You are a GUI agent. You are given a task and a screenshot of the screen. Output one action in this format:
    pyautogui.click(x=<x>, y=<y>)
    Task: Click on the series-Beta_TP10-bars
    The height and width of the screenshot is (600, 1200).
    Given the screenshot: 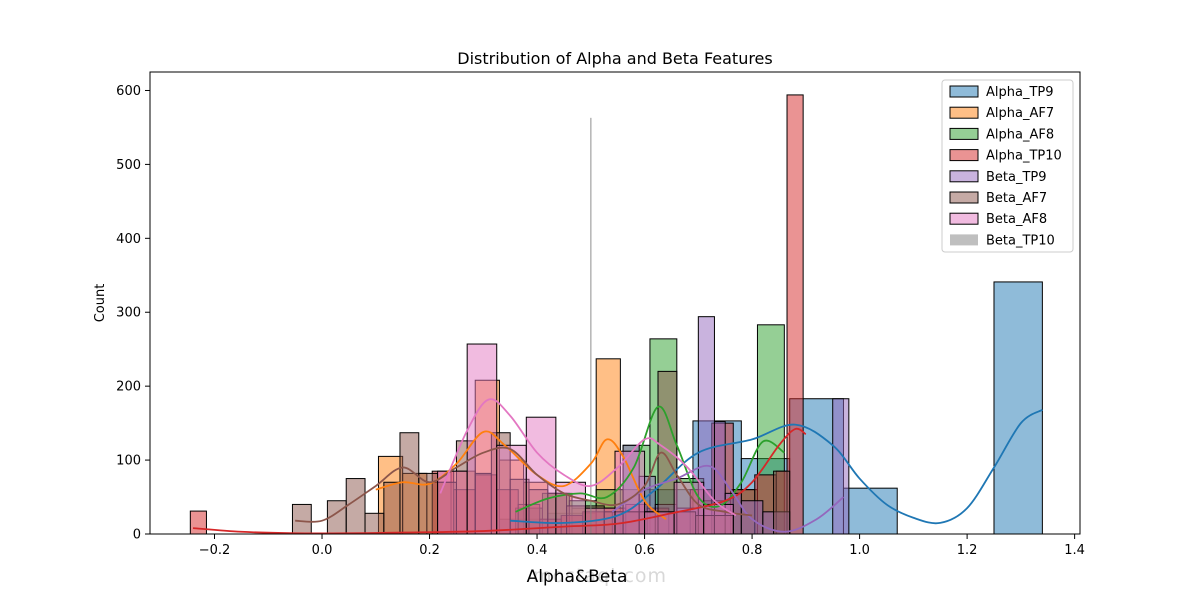 What is the action you would take?
    pyautogui.click(x=591, y=326)
    